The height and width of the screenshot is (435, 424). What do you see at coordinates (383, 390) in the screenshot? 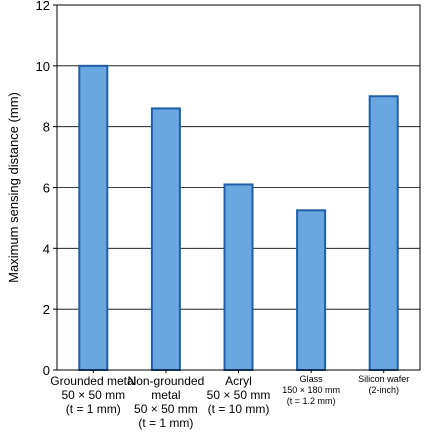
I see `x-category-label: (2-inch)` at bounding box center [383, 390].